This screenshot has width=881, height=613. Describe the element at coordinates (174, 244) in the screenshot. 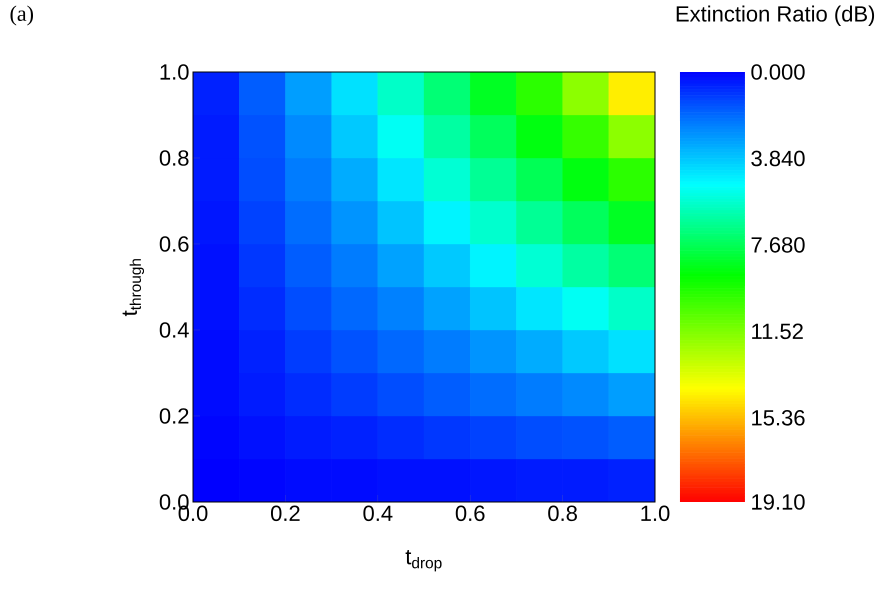

I see `y-tick-label: 0.6` at that location.